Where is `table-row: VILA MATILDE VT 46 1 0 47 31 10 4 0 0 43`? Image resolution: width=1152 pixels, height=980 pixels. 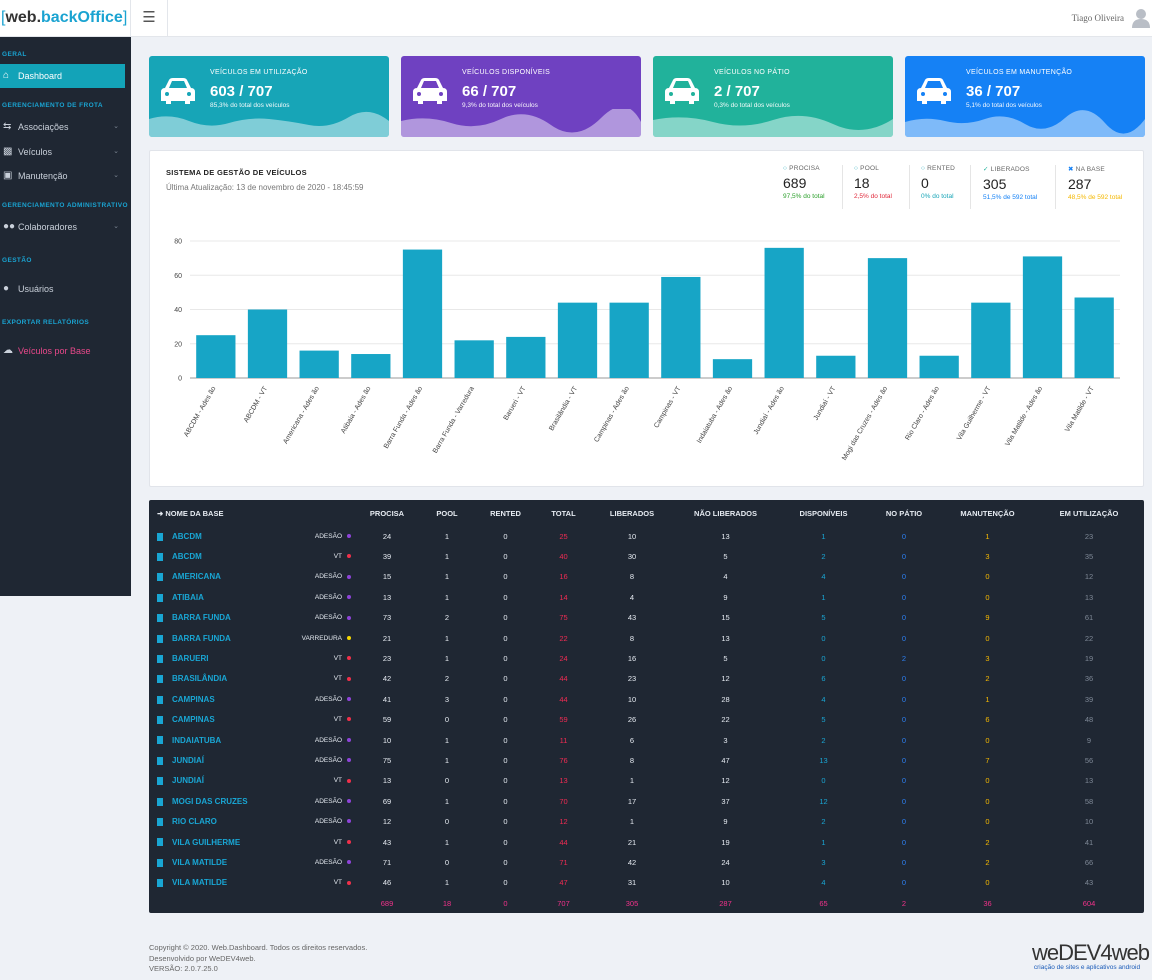 table-row: VILA MATILDE VT 46 1 0 47 31 10 4 0 0 43 is located at coordinates (646, 883).